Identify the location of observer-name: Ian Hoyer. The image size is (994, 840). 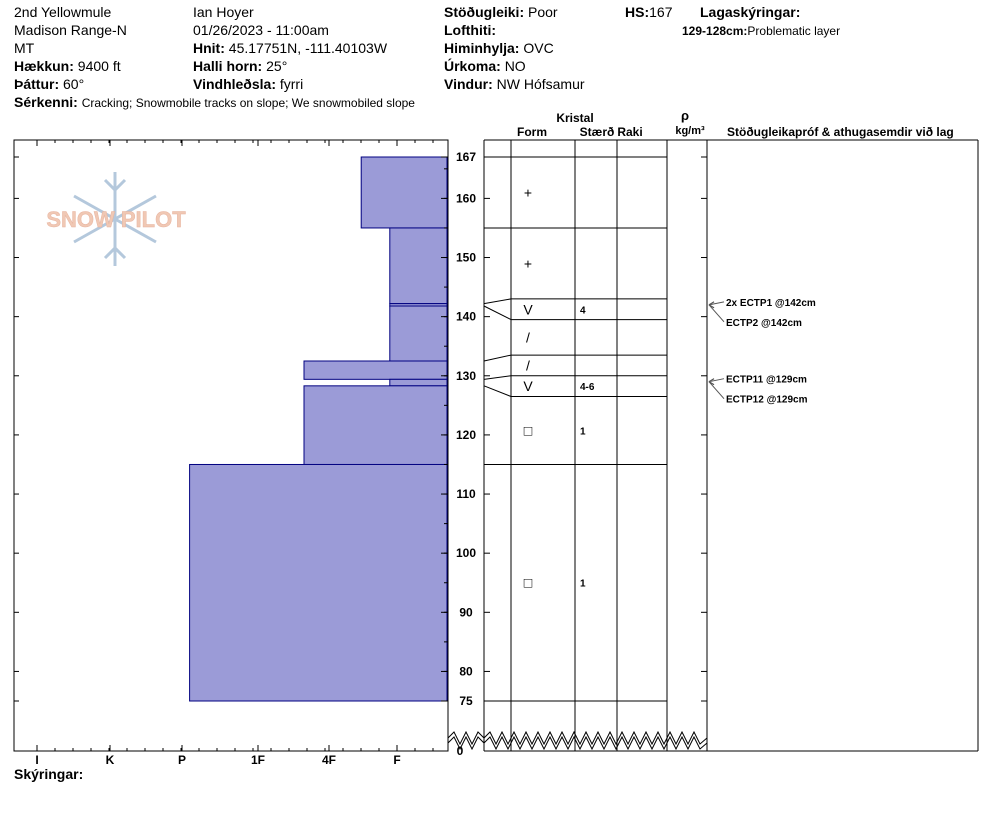
(223, 12).